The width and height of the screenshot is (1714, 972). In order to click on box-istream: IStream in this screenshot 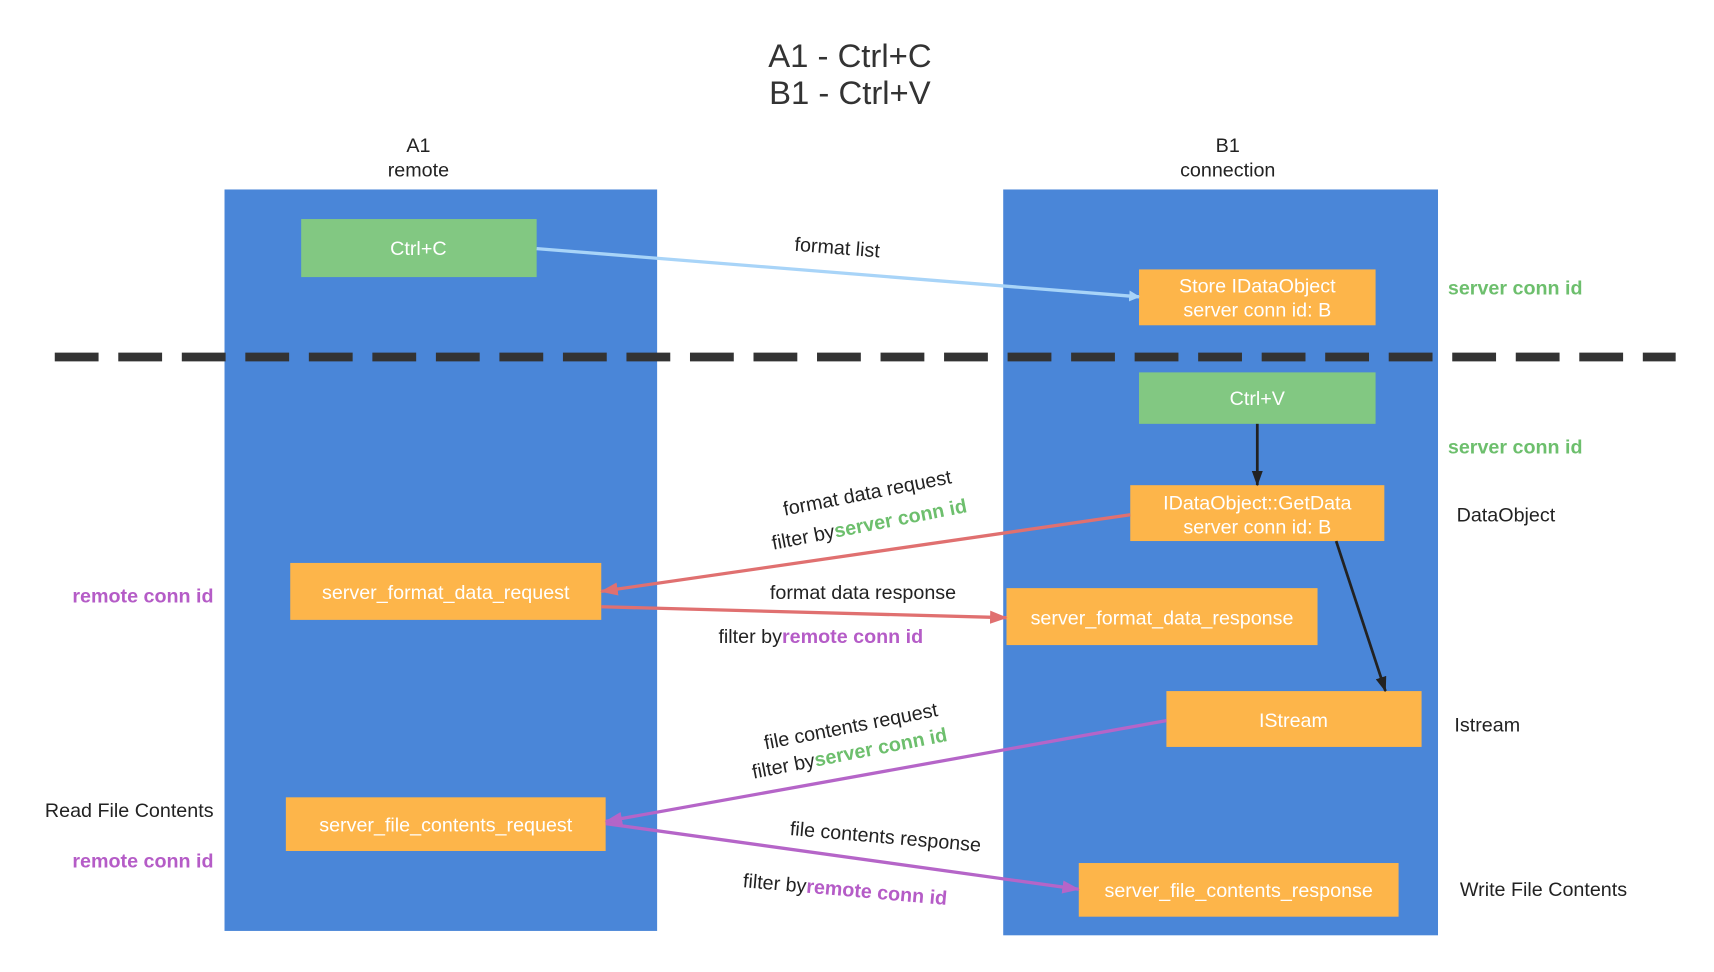, I will do `click(1294, 719)`.